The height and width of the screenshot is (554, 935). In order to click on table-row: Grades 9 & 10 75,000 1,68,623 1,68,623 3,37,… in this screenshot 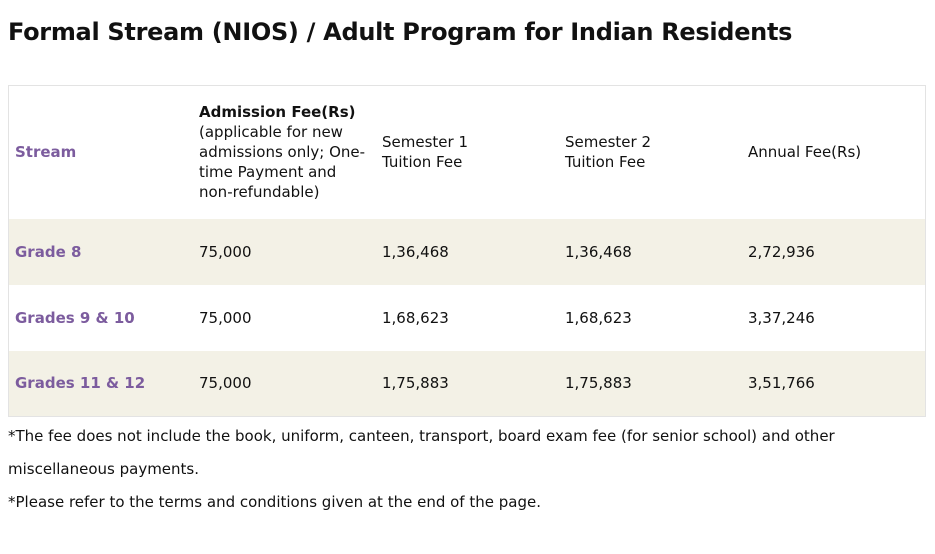, I will do `click(467, 318)`.